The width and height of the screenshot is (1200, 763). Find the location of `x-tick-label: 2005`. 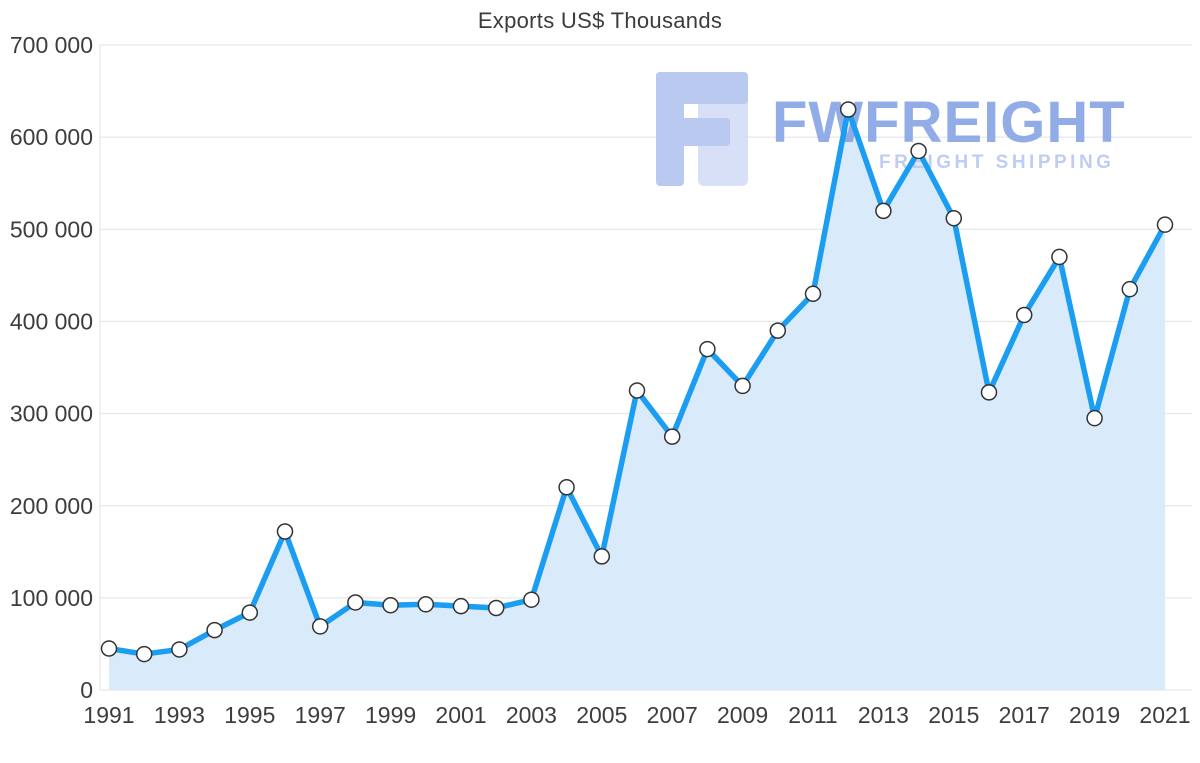

x-tick-label: 2005 is located at coordinates (601, 715).